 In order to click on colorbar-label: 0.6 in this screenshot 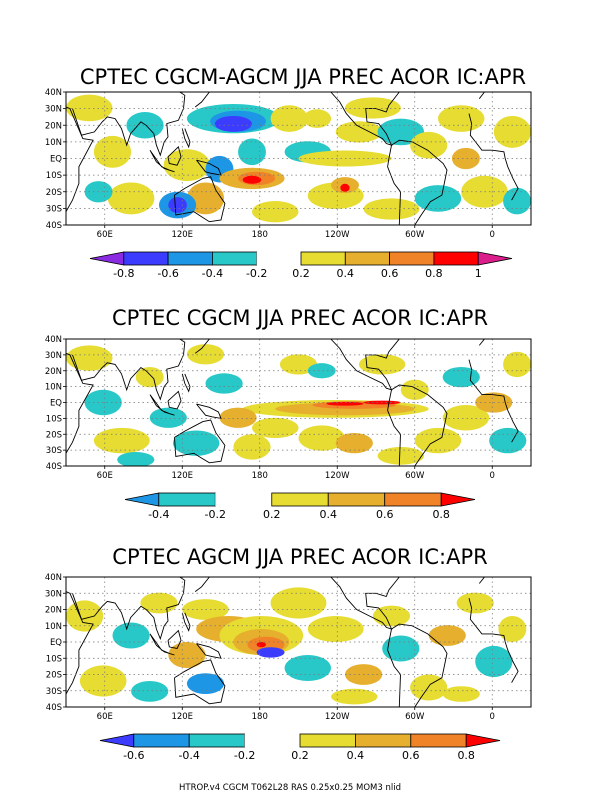, I will do `click(411, 755)`.